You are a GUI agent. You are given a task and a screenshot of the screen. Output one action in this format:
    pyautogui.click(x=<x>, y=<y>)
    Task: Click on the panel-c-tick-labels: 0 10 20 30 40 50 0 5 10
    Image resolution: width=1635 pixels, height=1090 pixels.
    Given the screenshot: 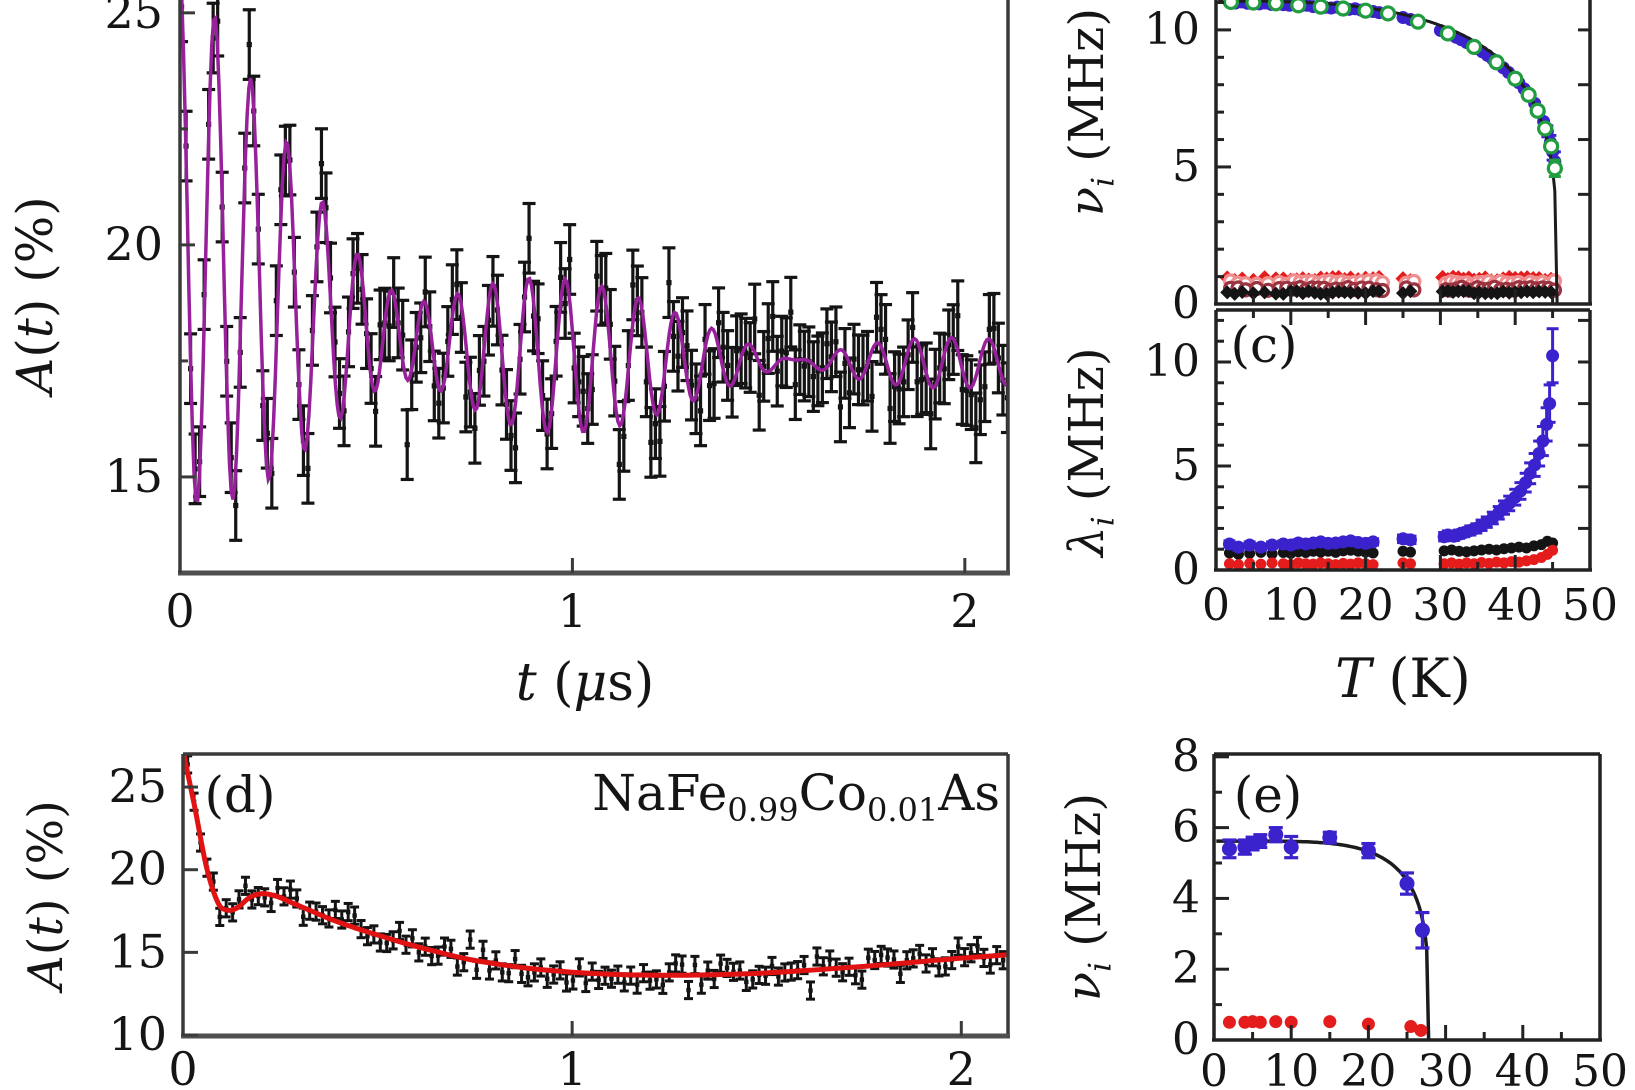 What is the action you would take?
    pyautogui.click(x=1381, y=483)
    